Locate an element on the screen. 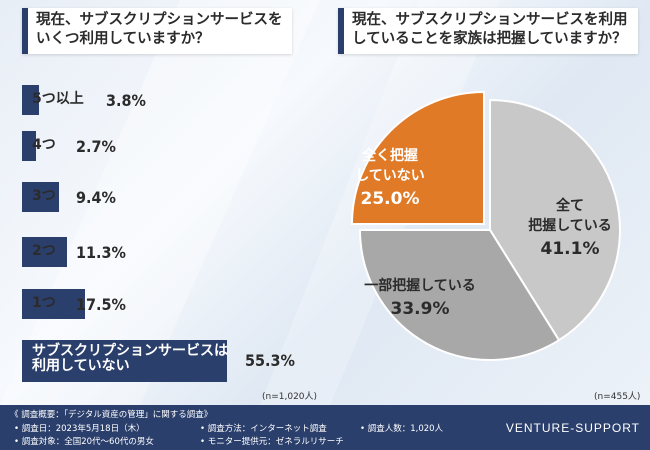 The height and width of the screenshot is (450, 650). pie-category-label: していない is located at coordinates (390, 176).